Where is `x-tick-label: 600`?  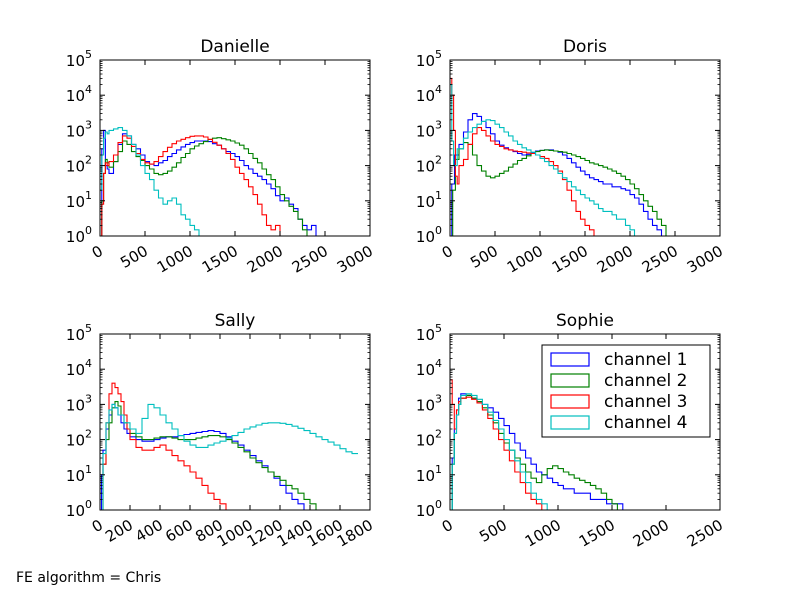 x-tick-label: 600 is located at coordinates (179, 531).